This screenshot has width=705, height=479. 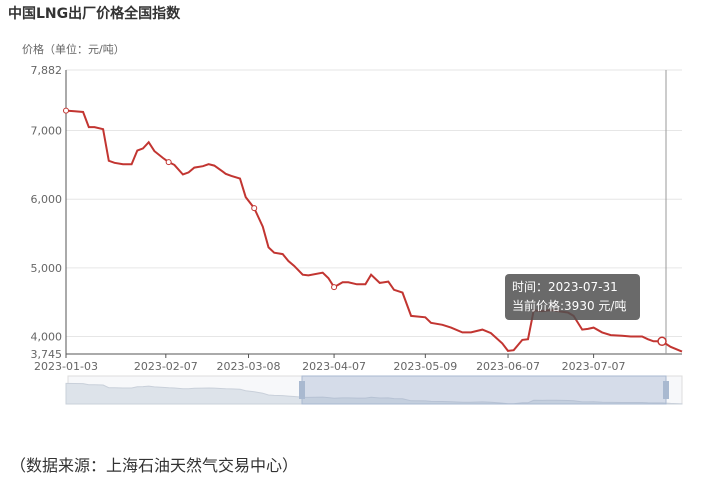 I want to click on y-tick-labels: 3,745 4,000 5,000 6,000 7,000 7,882, so click(x=47, y=212).